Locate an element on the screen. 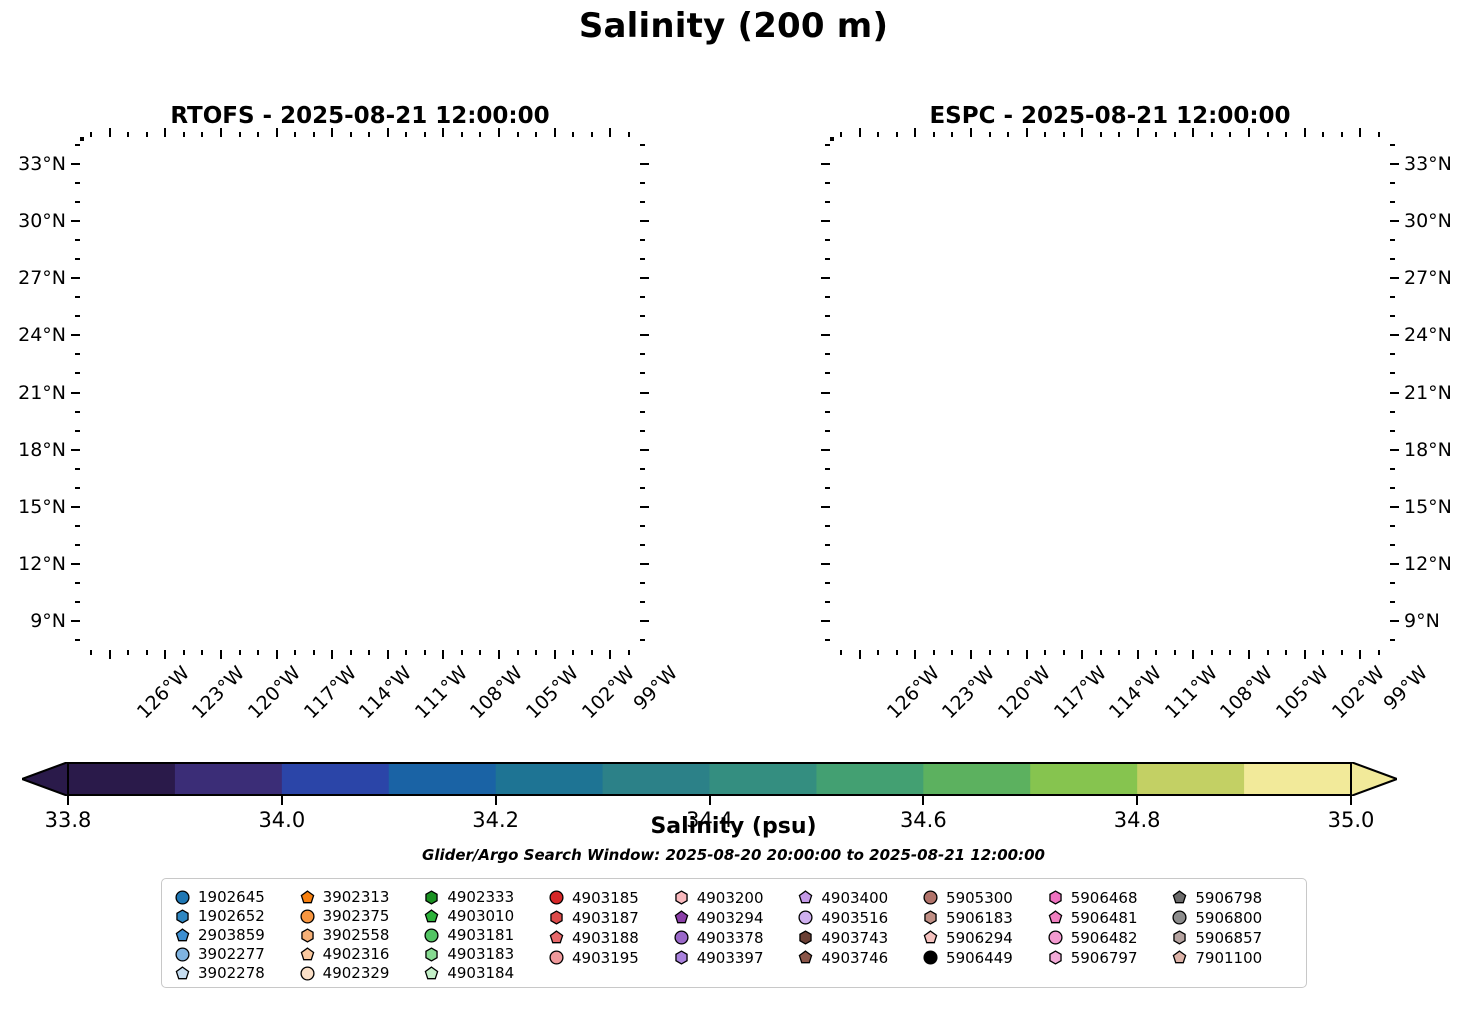 This screenshot has width=1467, height=1014. y-tick-label: 30°N is located at coordinates (42, 220).